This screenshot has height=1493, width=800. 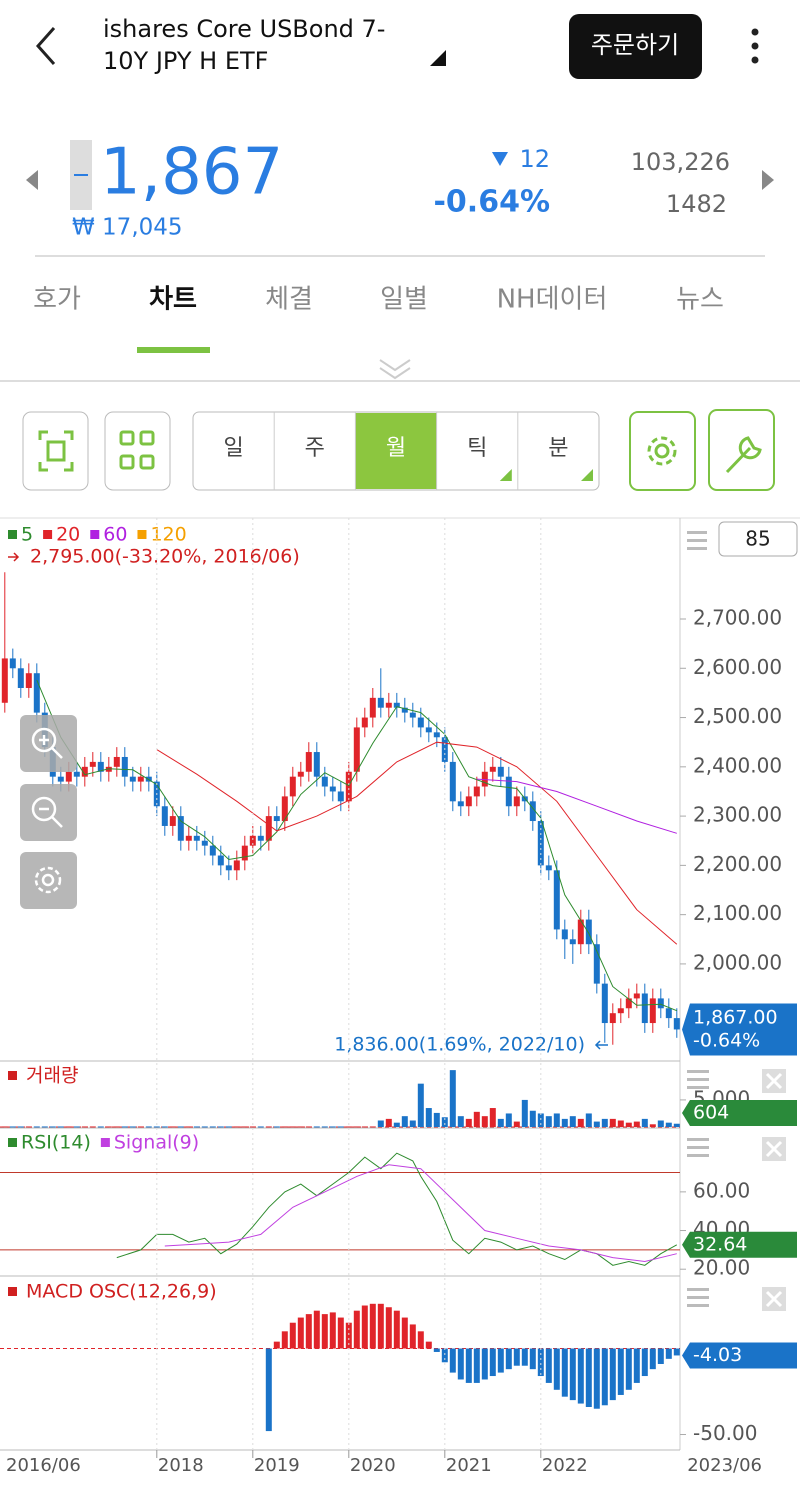 I want to click on tab: NH데이터, so click(x=552, y=300).